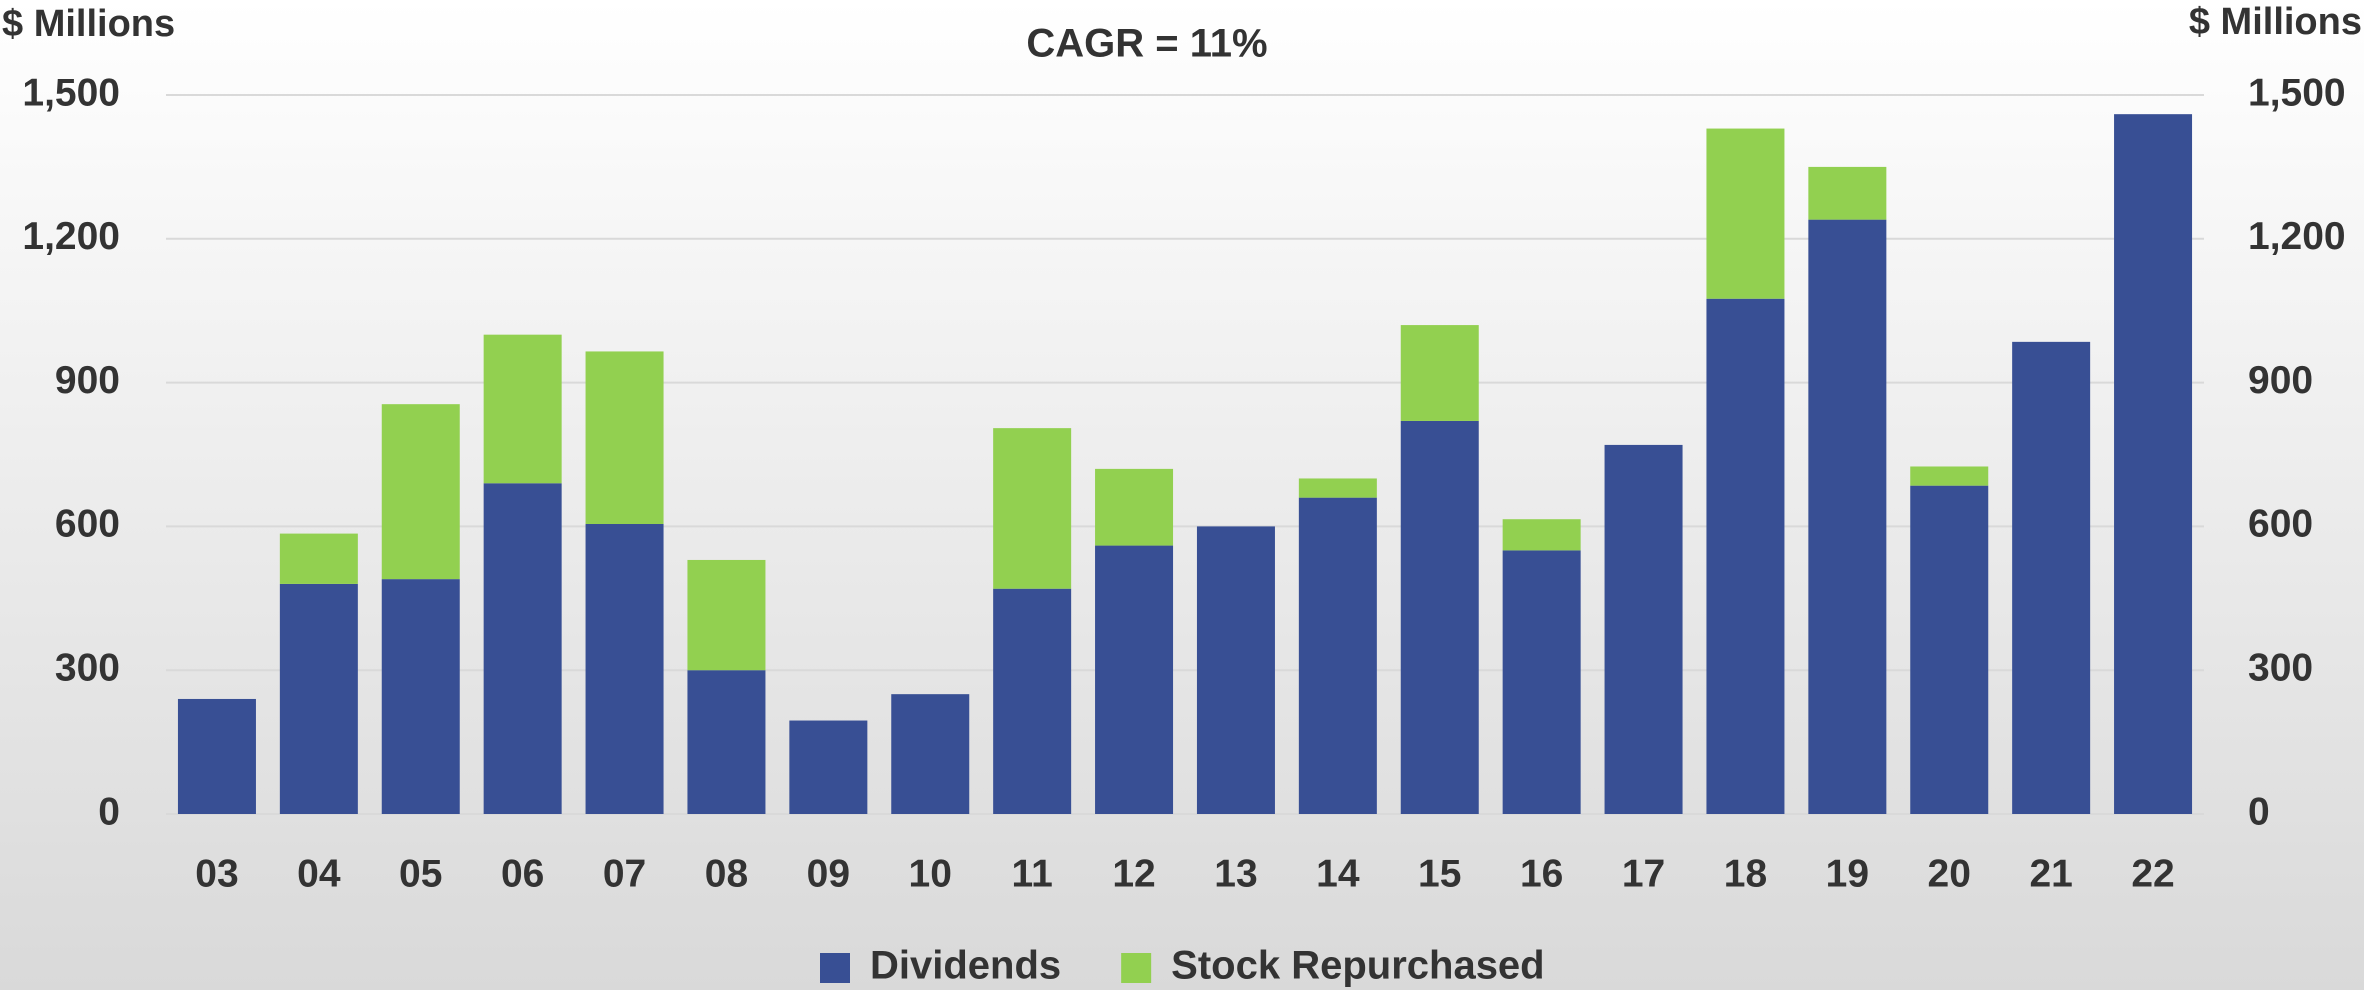 The height and width of the screenshot is (990, 2364). Describe the element at coordinates (1847, 873) in the screenshot. I see `x-tick-label: 19` at that location.